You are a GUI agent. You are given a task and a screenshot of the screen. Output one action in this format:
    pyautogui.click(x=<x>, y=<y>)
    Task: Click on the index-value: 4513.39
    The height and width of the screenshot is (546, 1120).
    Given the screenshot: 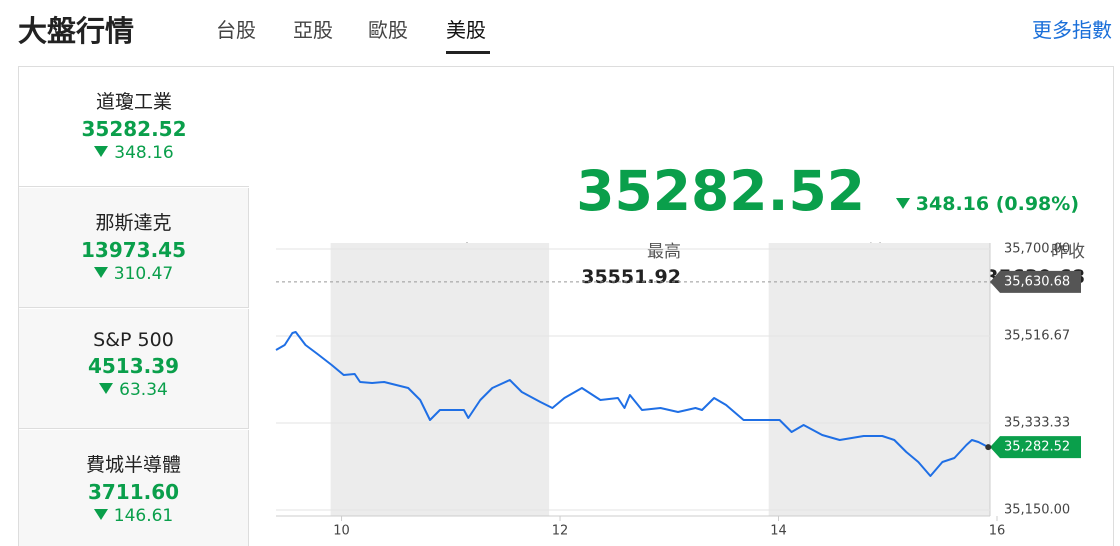 What is the action you would take?
    pyautogui.click(x=133, y=366)
    